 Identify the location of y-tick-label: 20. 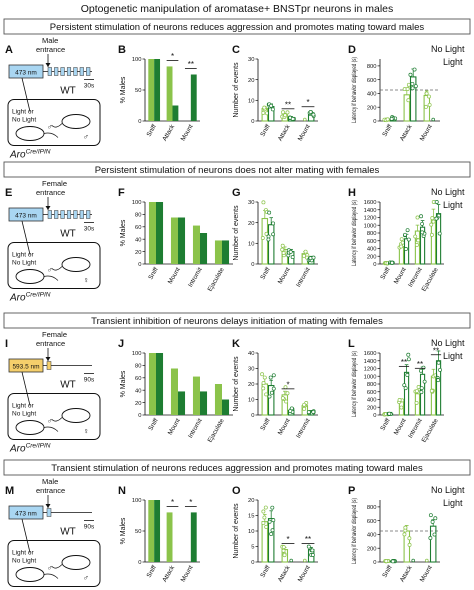
(251, 224).